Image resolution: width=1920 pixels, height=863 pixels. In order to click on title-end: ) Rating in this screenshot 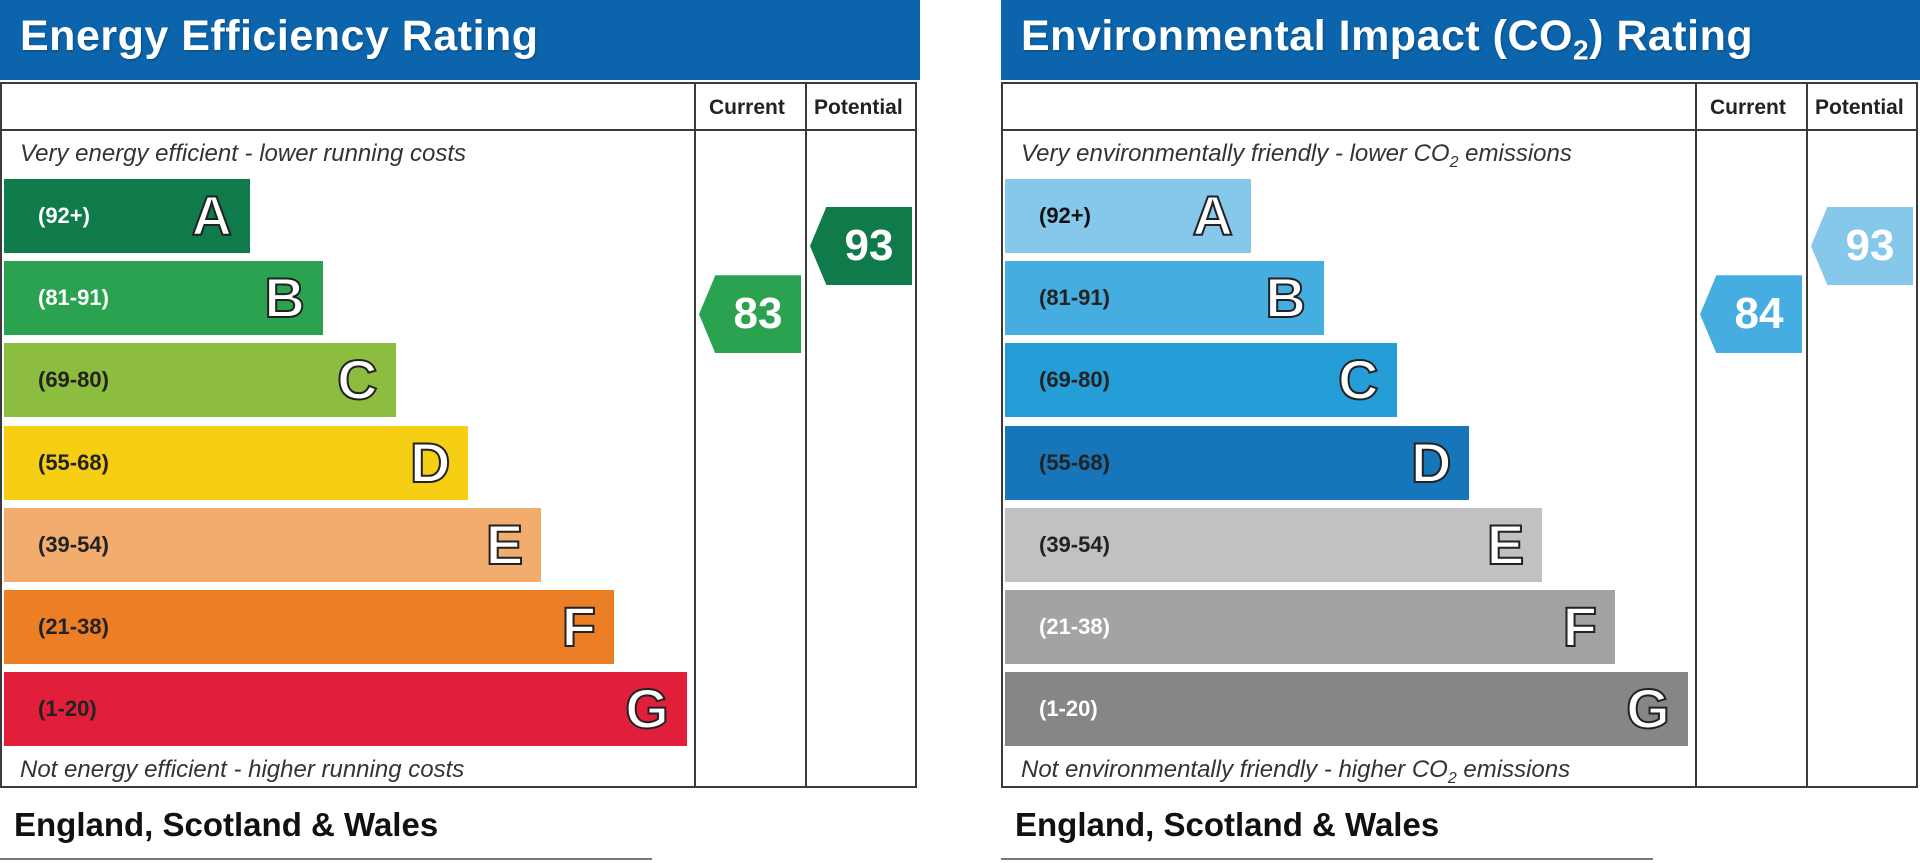, I will do `click(1671, 36)`.